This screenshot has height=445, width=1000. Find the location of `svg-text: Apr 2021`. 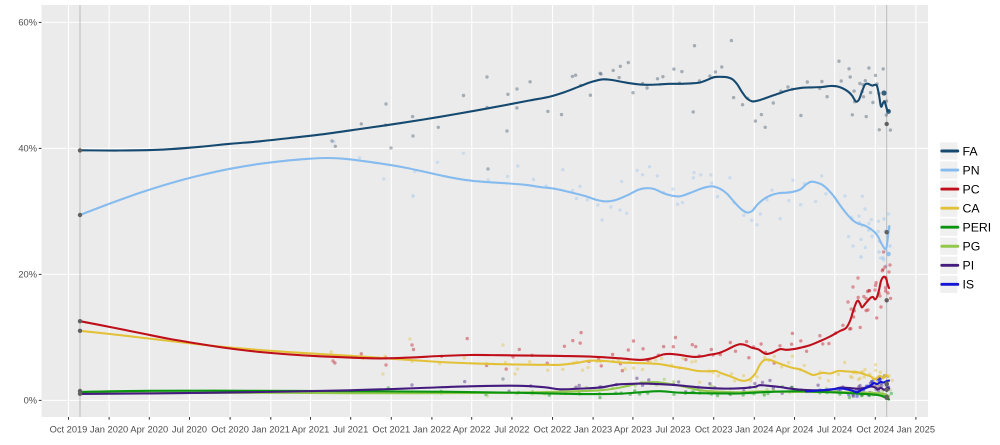

svg-text: Apr 2021 is located at coordinates (311, 430).